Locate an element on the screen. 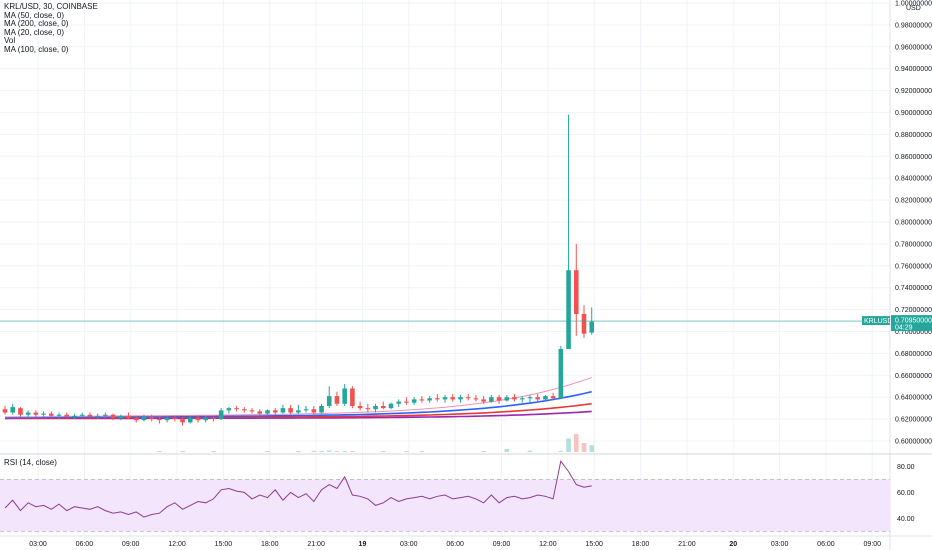  price-tick-label: 0.62000000 is located at coordinates (913, 420).